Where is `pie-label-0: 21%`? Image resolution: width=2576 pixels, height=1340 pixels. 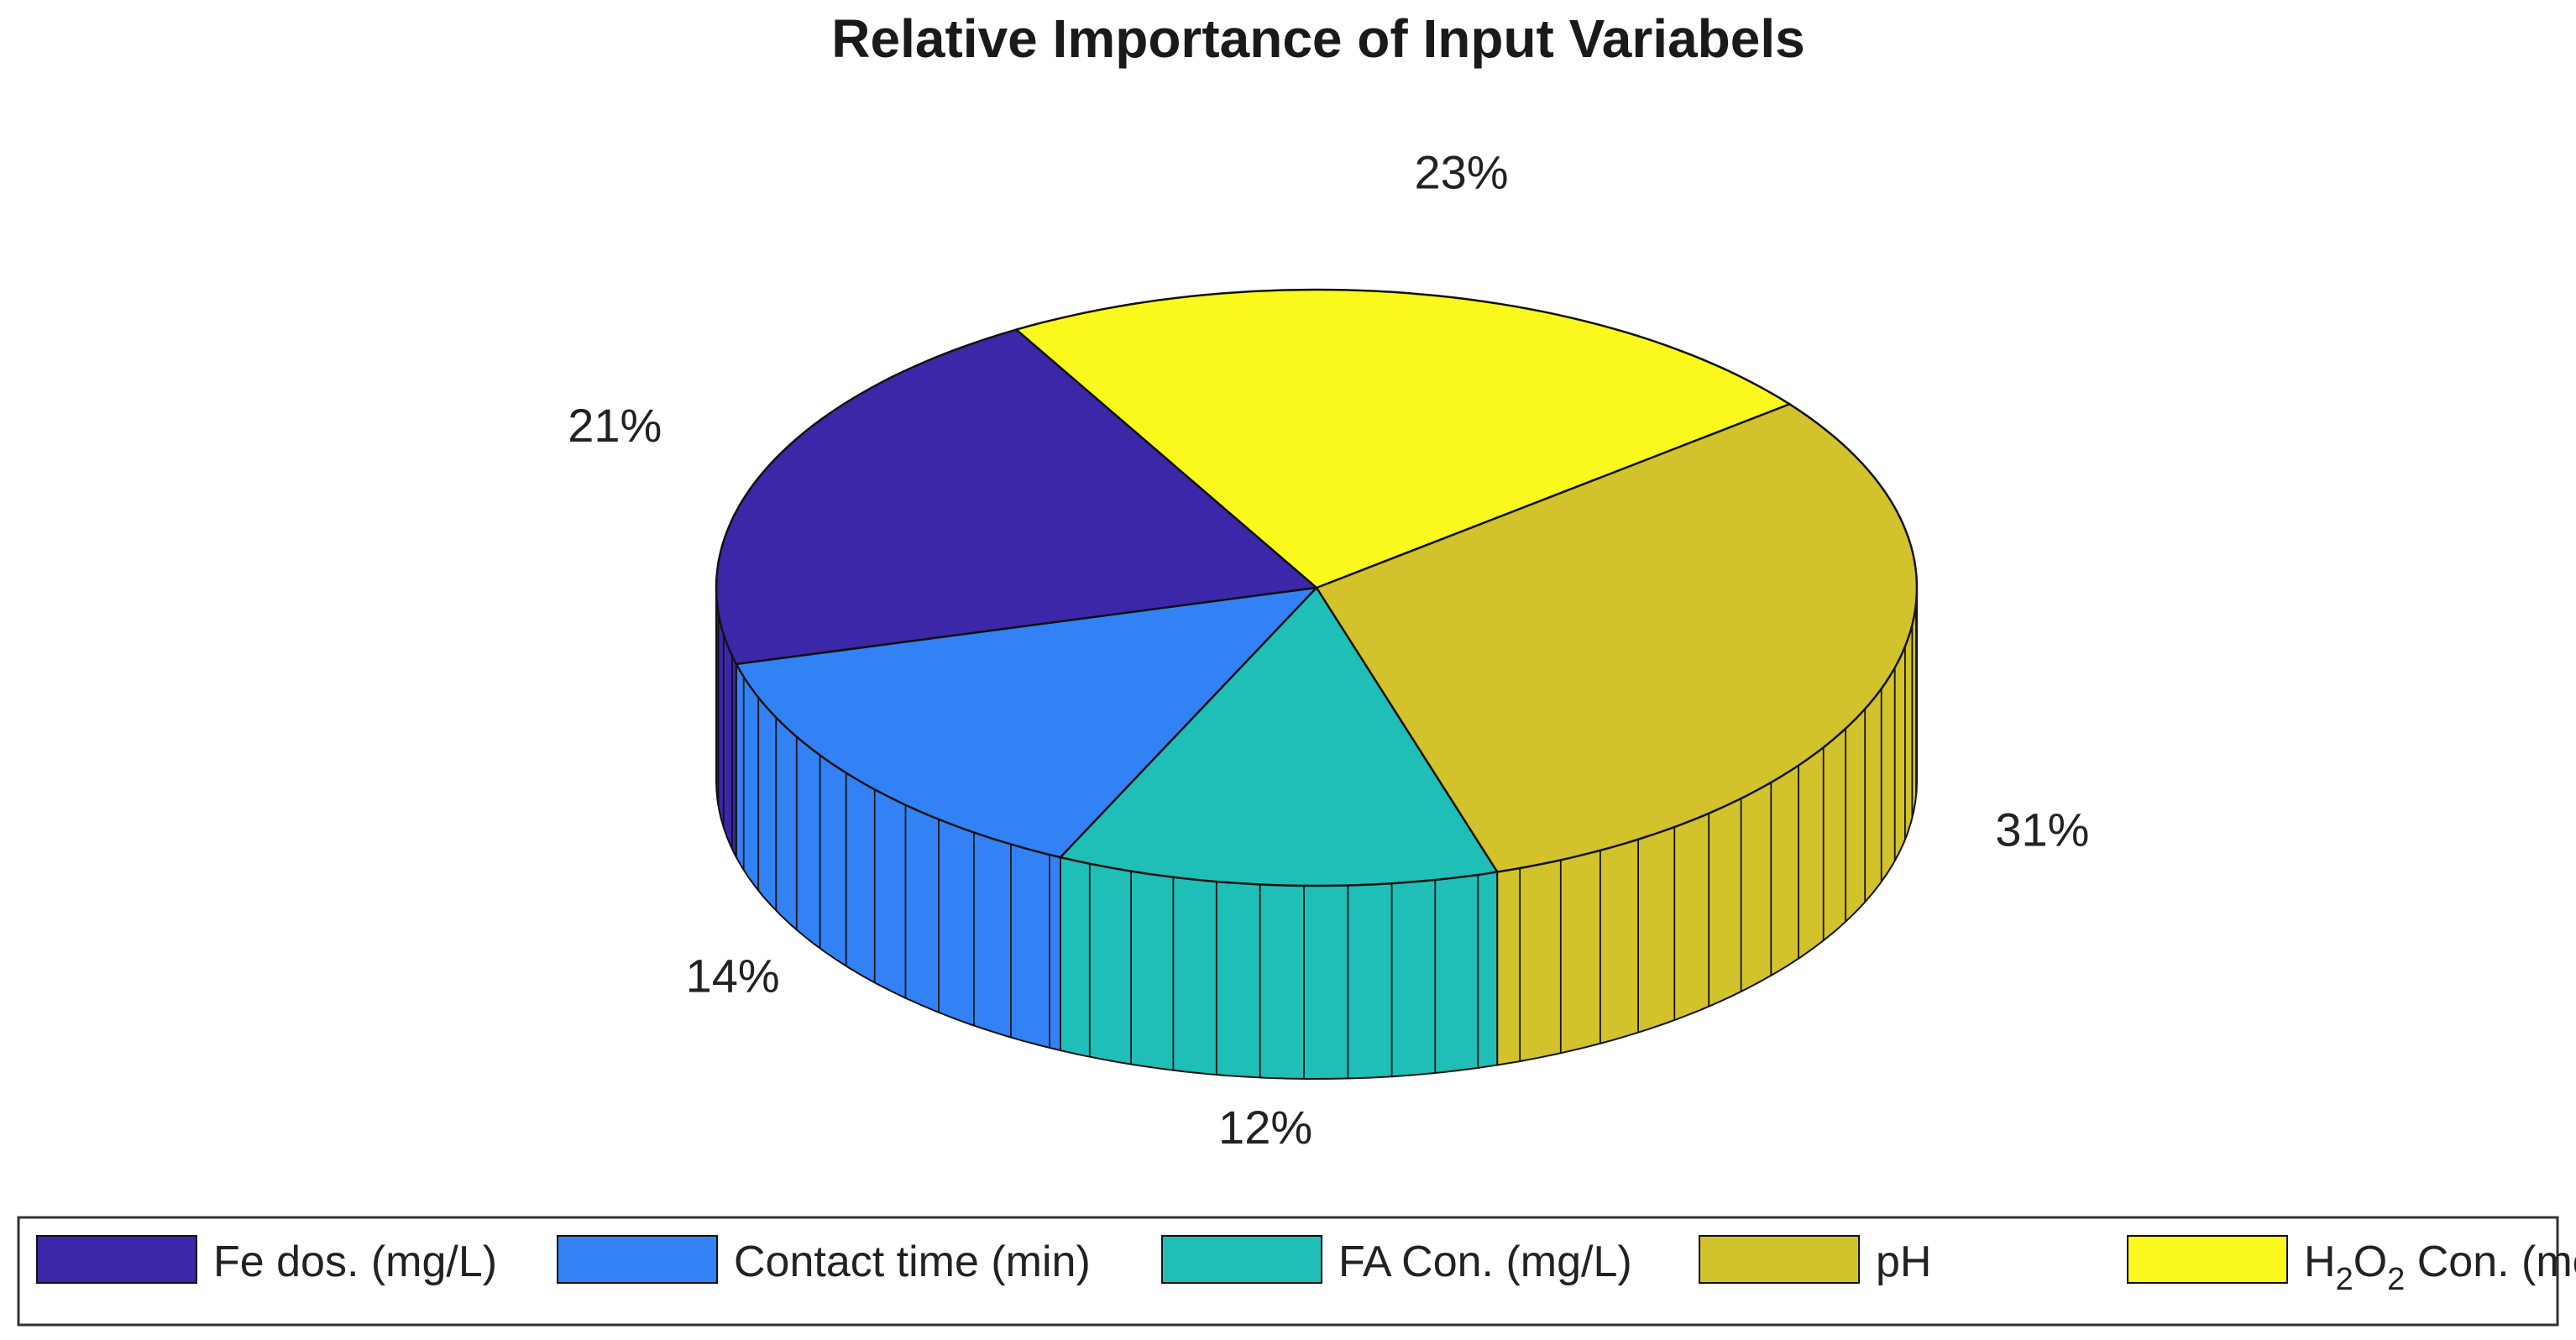 pie-label-0: 21% is located at coordinates (615, 425).